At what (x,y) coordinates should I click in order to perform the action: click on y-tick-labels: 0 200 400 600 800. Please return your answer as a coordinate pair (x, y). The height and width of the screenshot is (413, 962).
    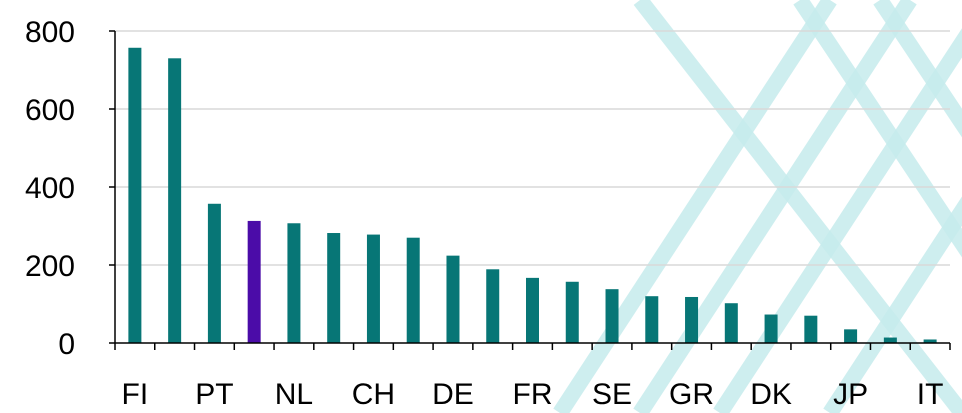
    Looking at the image, I should click on (50, 188).